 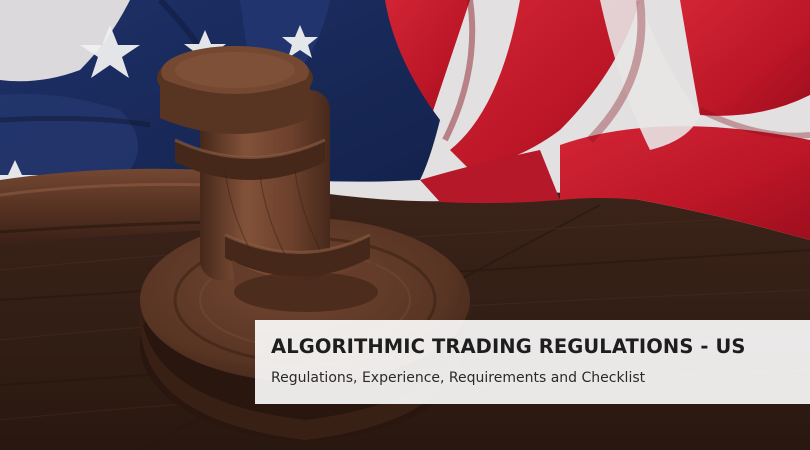 I want to click on gavel-handle, so click(x=107, y=206).